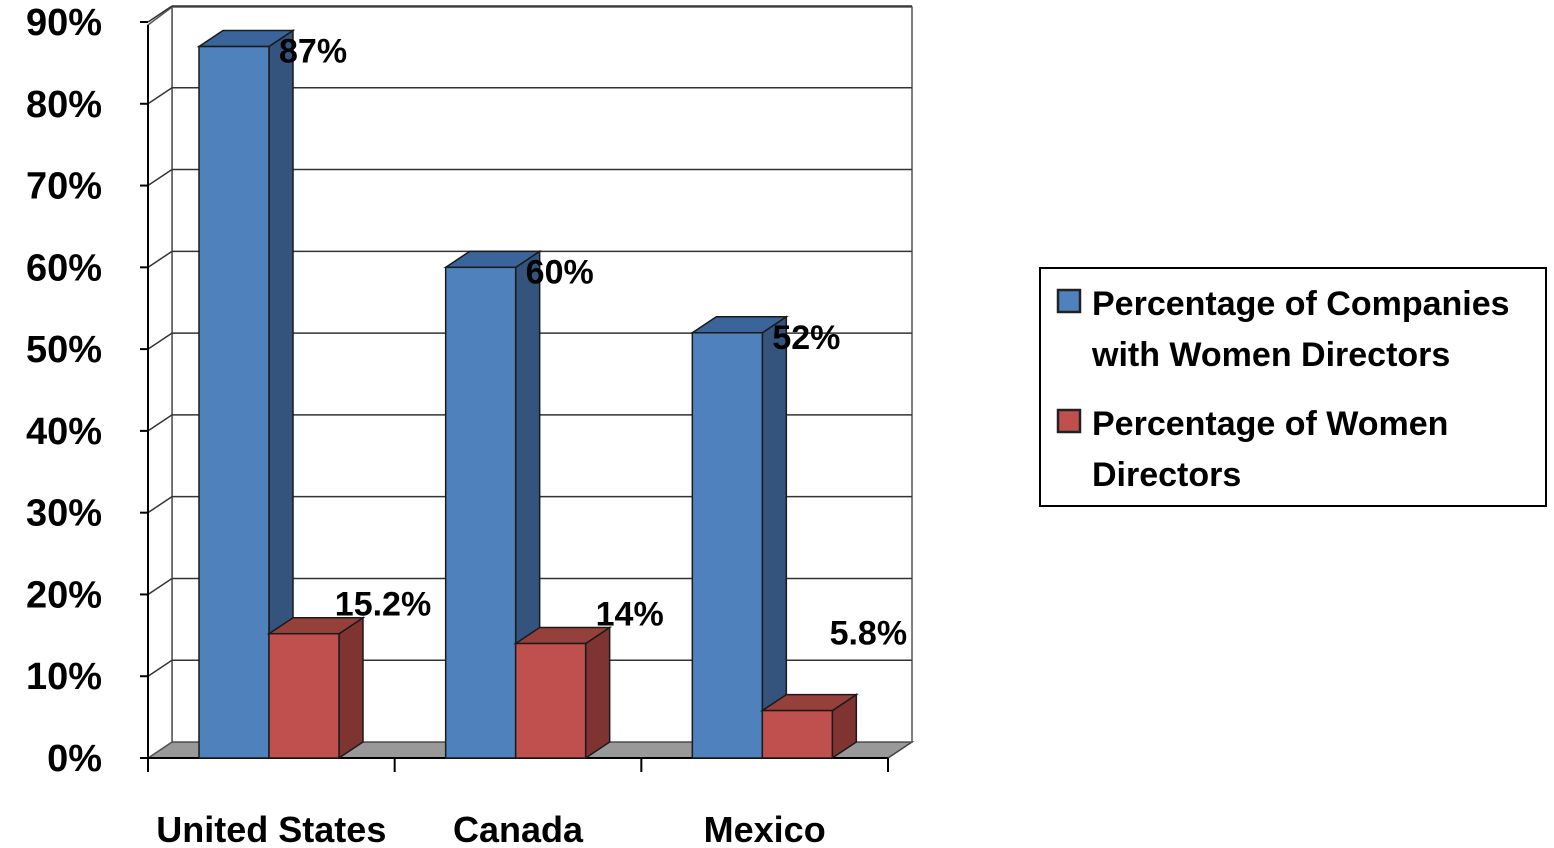 The height and width of the screenshot is (848, 1554). What do you see at coordinates (765, 828) in the screenshot?
I see `x-category-label: Mexico` at bounding box center [765, 828].